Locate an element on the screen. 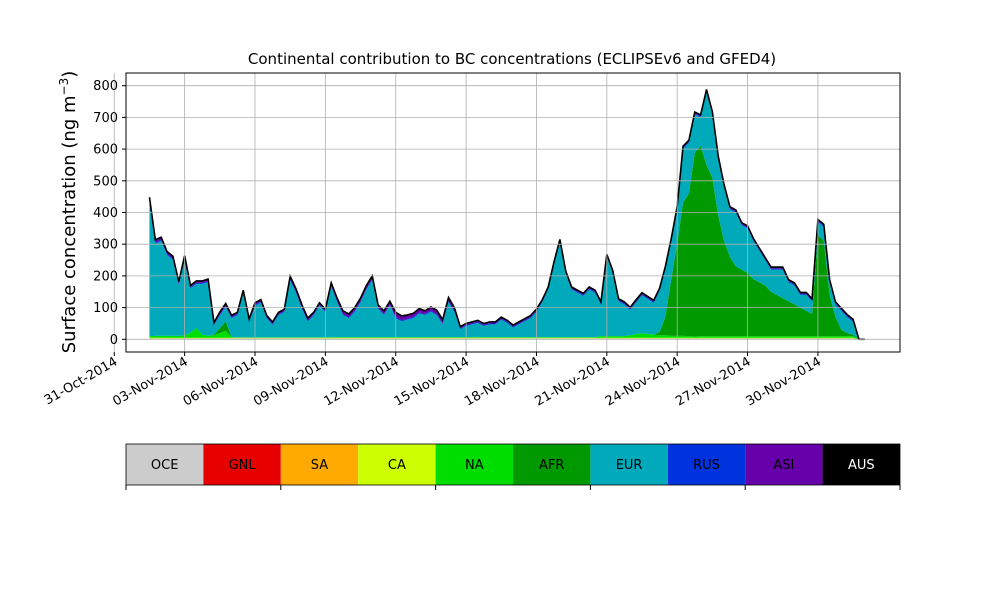 The width and height of the screenshot is (1000, 600). y-axis-label-main: Surface concentration (ng m is located at coordinates (69, 224).